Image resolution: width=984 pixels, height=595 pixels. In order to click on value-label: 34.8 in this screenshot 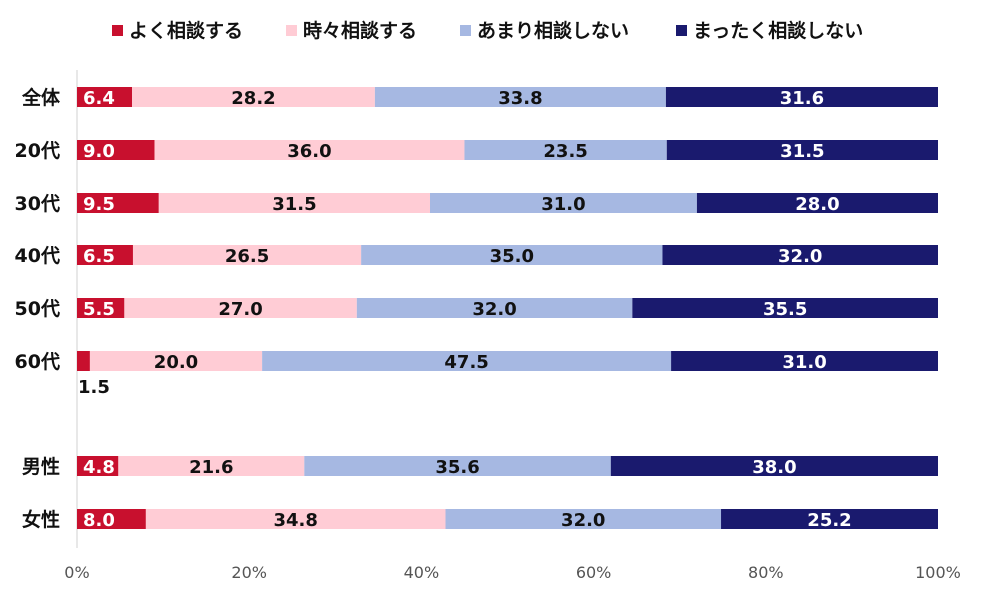, I will do `click(295, 520)`.